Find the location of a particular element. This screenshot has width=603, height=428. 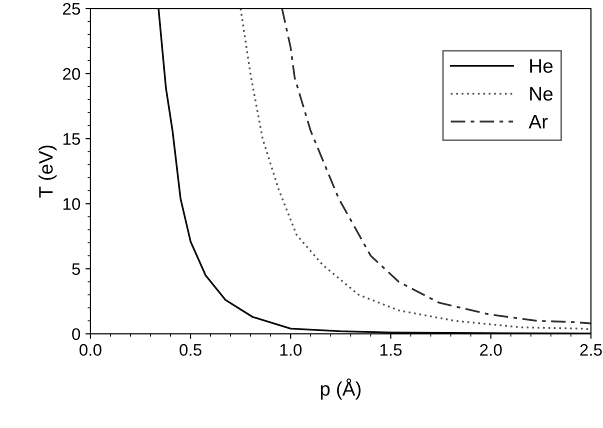

x-tick-label: 1.0 is located at coordinates (291, 350).